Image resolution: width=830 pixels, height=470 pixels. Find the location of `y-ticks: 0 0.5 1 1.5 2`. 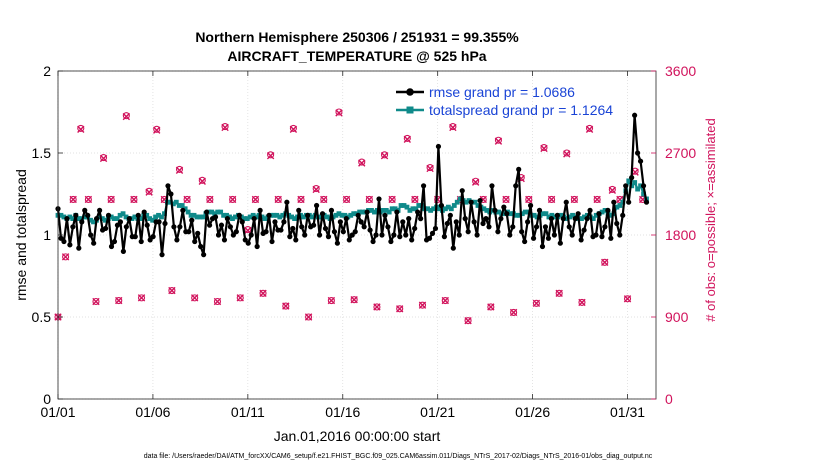

y-ticks: 0 0.5 1 1.5 2 is located at coordinates (47, 235).